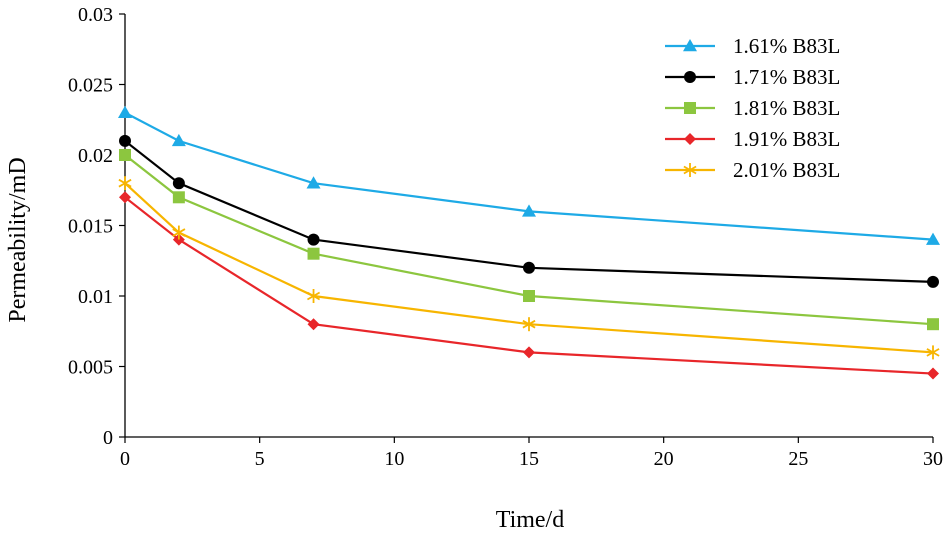 Image resolution: width=950 pixels, height=533 pixels. I want to click on y-tick-label: 0.01, so click(95, 297).